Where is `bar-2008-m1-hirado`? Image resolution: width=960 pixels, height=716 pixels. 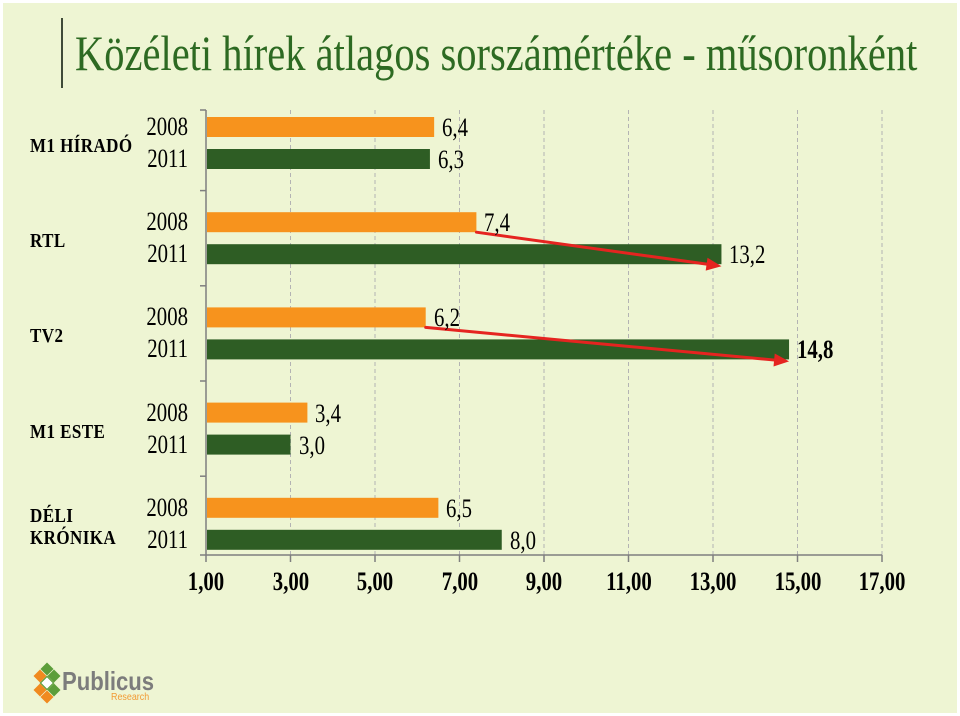
bar-2008-m1-hirado is located at coordinates (321, 127).